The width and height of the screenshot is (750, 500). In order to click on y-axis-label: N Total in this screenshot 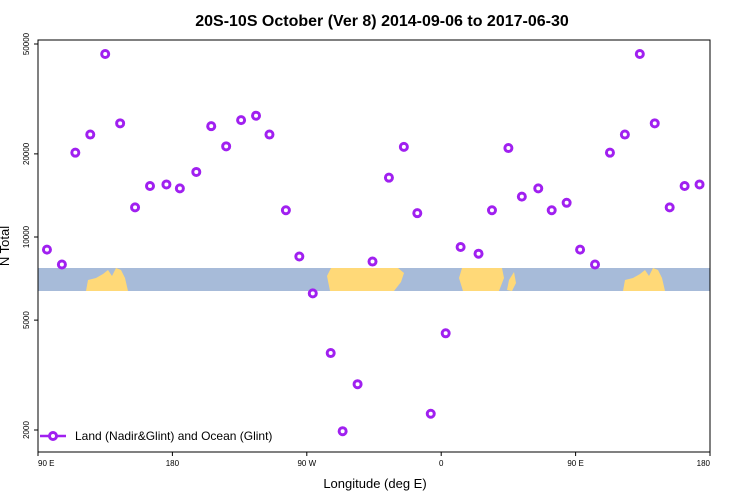, I will do `click(6, 246)`.